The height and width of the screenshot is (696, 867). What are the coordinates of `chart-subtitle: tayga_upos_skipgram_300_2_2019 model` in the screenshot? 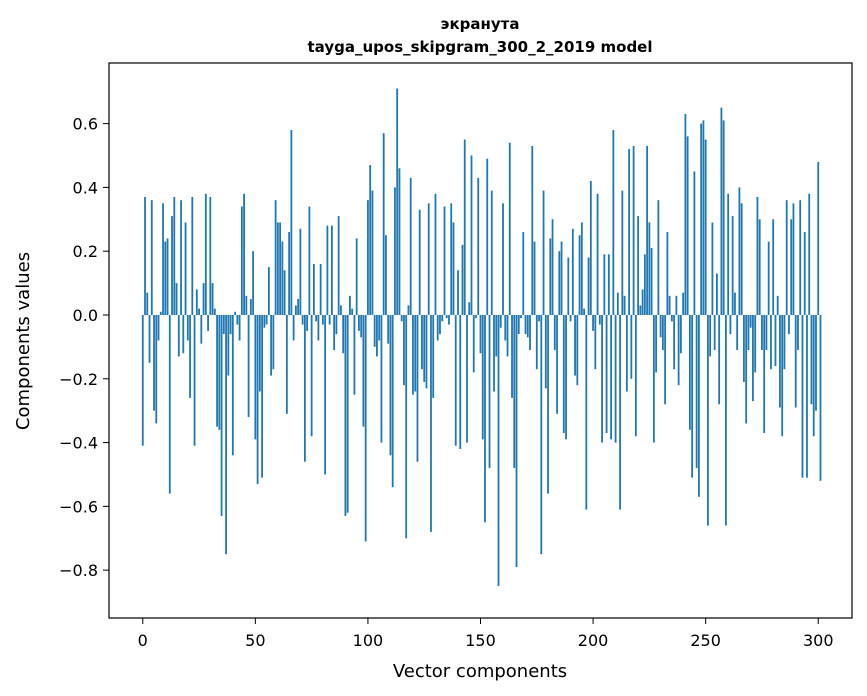 It's located at (480, 47).